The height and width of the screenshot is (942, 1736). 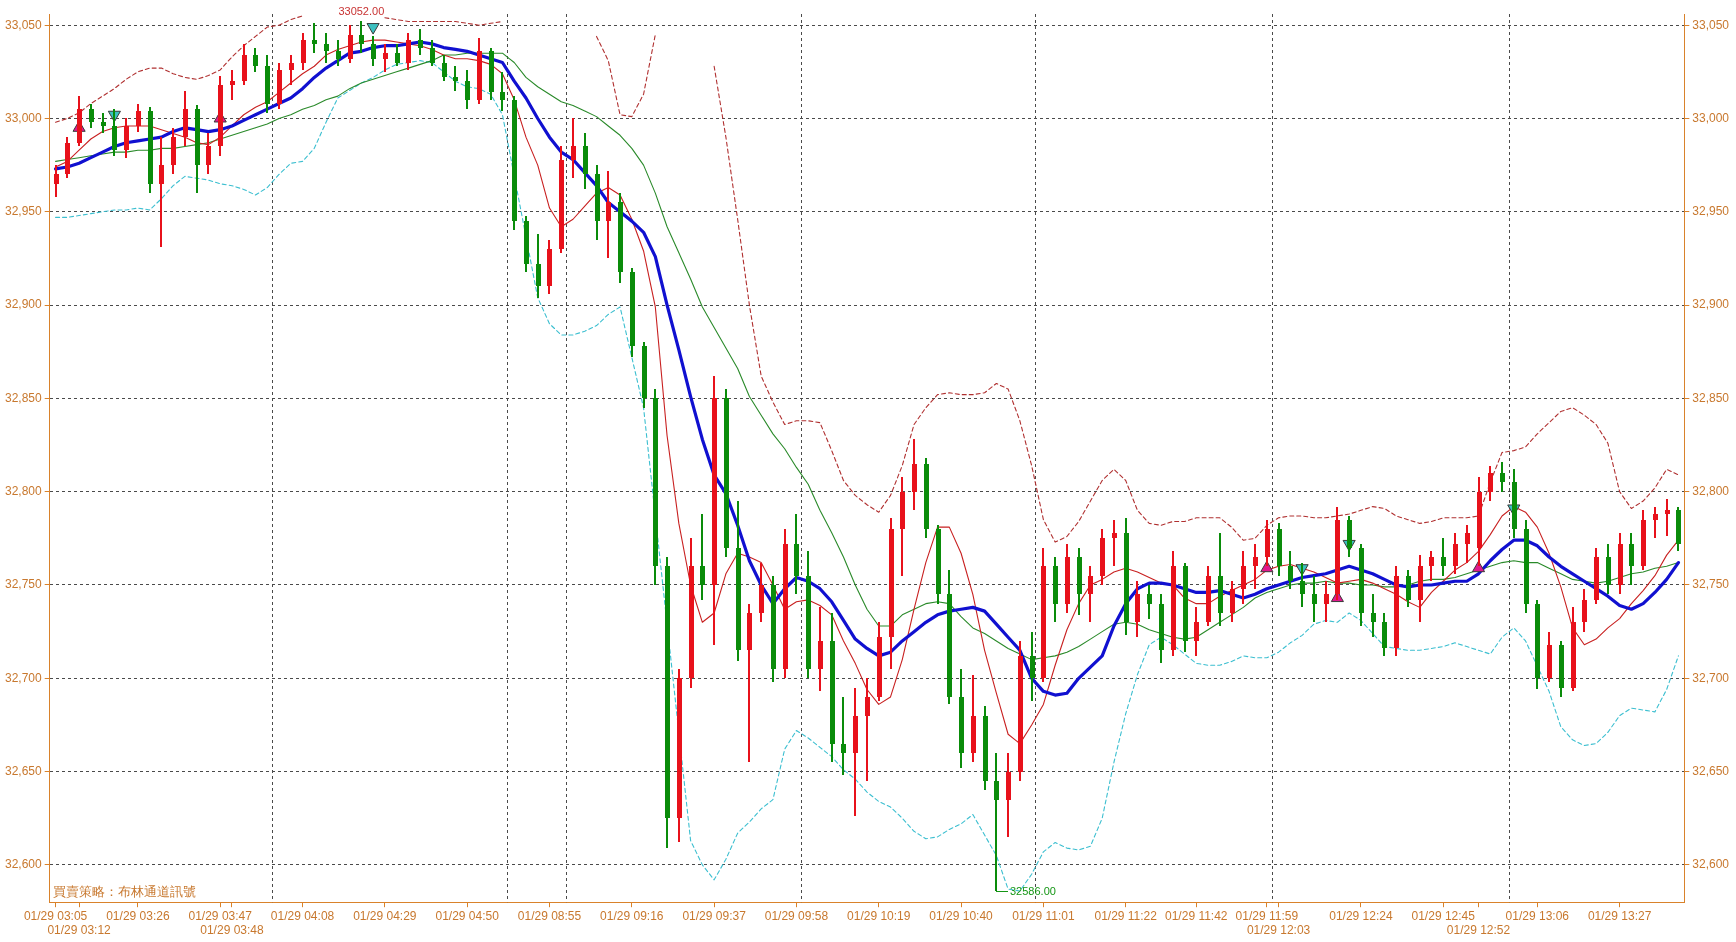 What do you see at coordinates (961, 915) in the screenshot?
I see `x-tick-label: 01/29 10:40` at bounding box center [961, 915].